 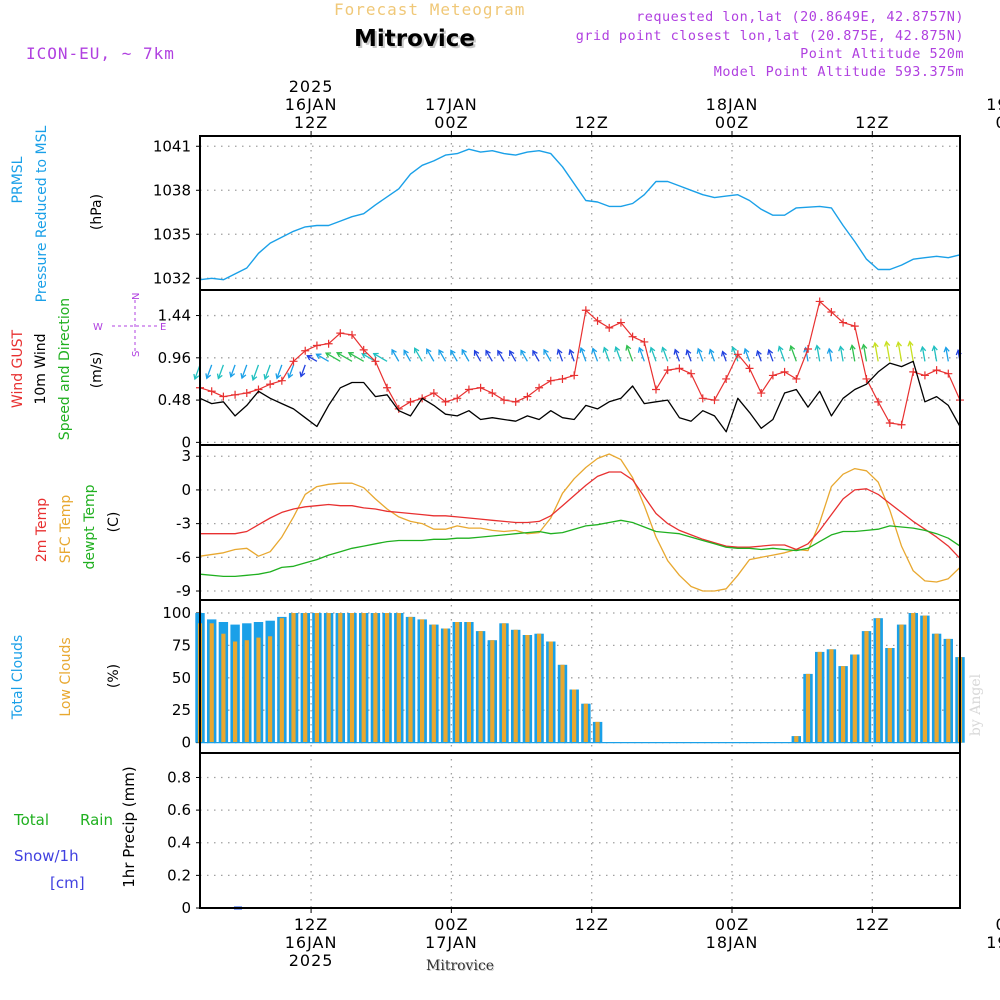 I want to click on snow-label: Snow/1h, so click(x=46, y=856).